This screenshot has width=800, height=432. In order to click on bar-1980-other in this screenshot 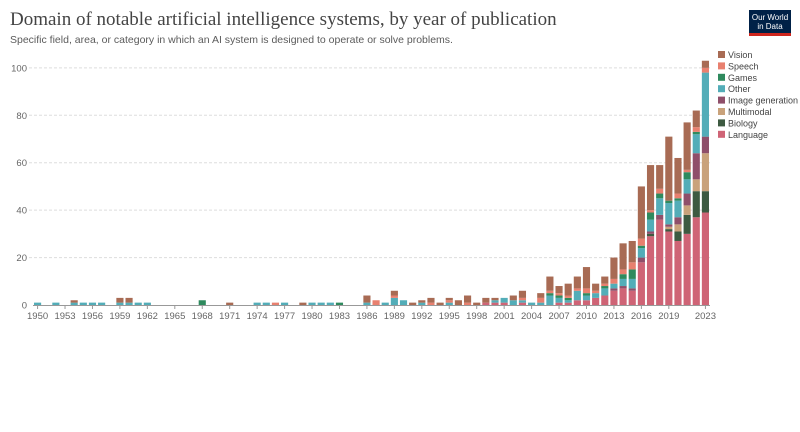, I will do `click(312, 303)`.